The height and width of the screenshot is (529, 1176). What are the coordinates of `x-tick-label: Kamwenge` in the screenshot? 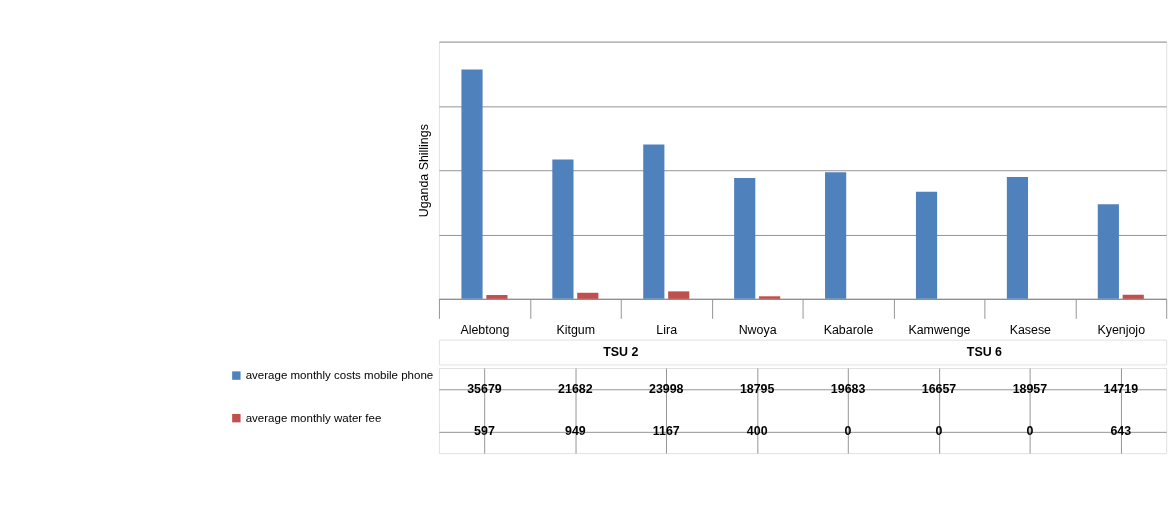 It's located at (939, 329).